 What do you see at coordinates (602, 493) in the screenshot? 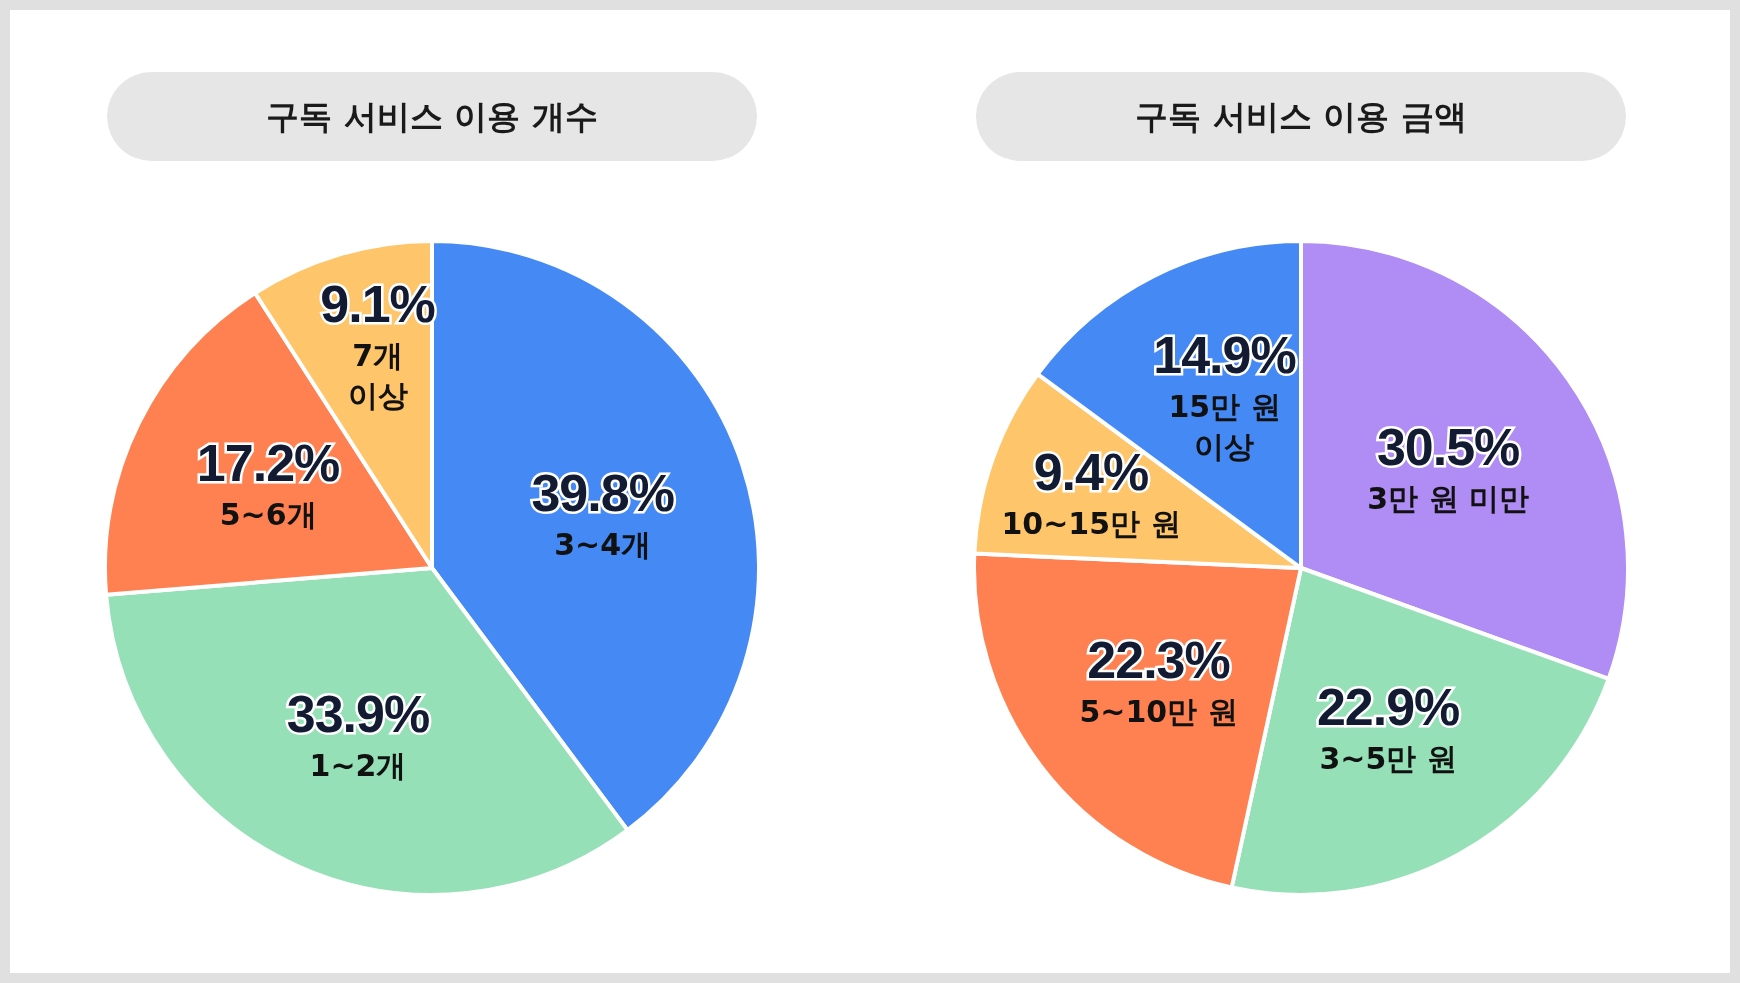
I see `data-label: 39.8%` at bounding box center [602, 493].